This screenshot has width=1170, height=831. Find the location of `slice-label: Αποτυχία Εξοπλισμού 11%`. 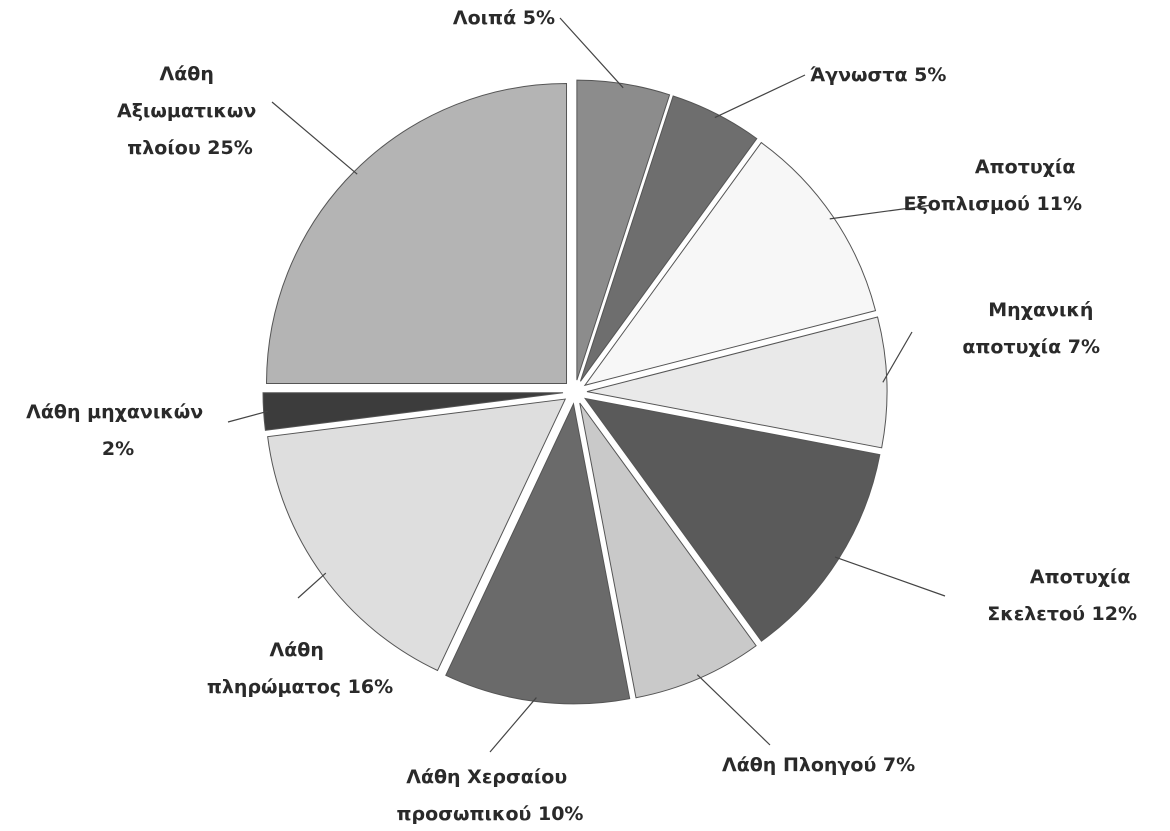

slice-label: Αποτυχία Εξοπλισμού 11% is located at coordinates (993, 185).